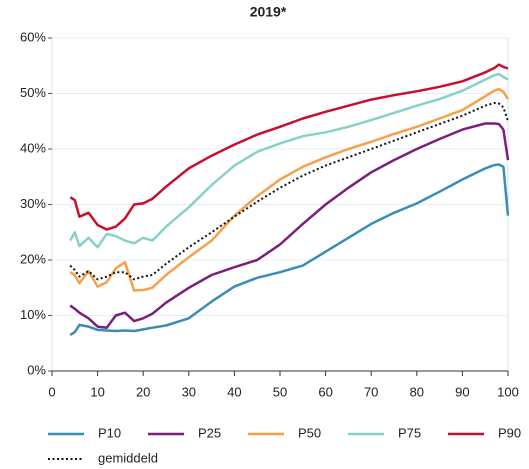  Describe the element at coordinates (371, 391) in the screenshot. I see `x-tick-label: 70` at that location.